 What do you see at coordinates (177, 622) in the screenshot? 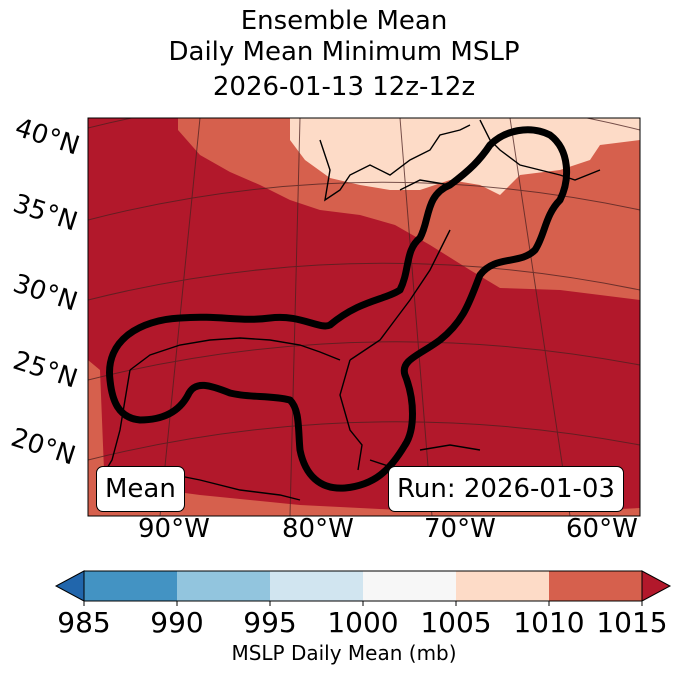
I see `colorbar-tick-990: 990` at bounding box center [177, 622].